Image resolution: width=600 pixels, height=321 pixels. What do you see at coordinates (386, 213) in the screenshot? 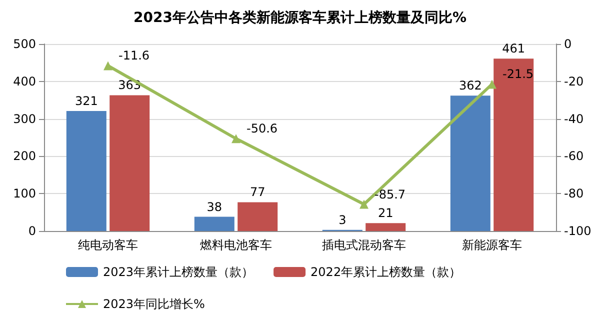
I see `data-label: 21` at bounding box center [386, 213].